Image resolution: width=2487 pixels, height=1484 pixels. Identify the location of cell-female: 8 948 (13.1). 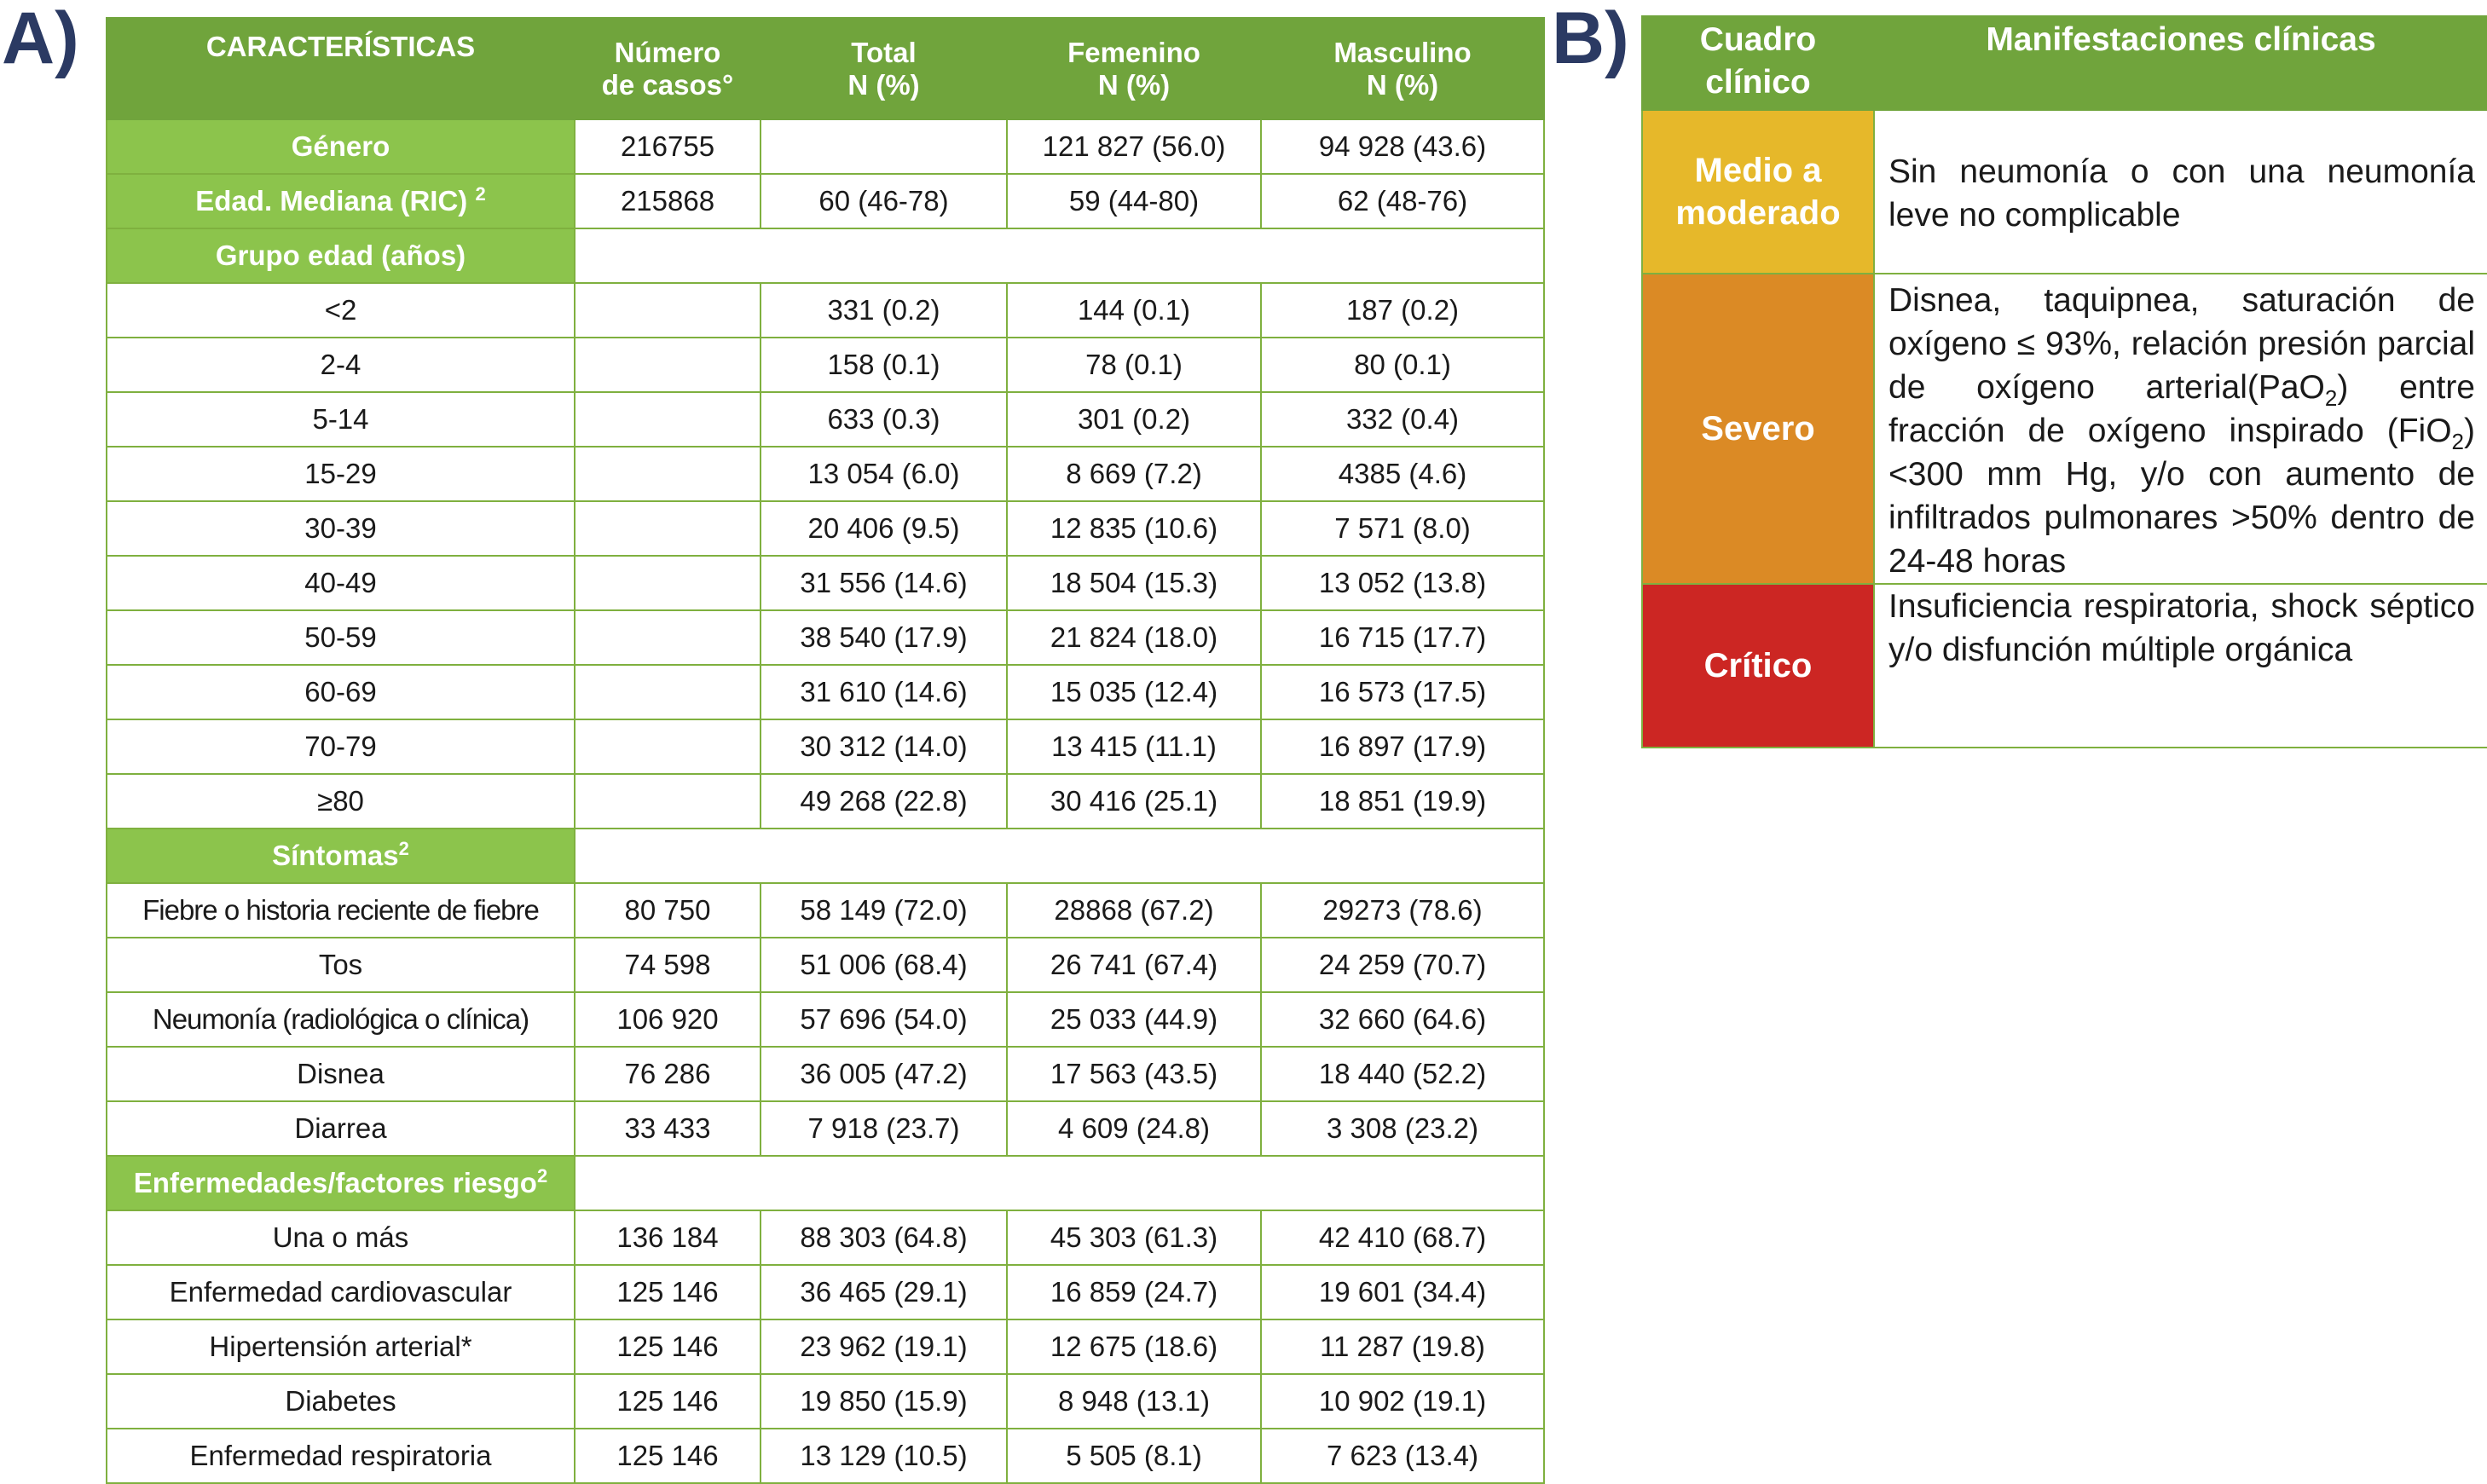
(1134, 1401).